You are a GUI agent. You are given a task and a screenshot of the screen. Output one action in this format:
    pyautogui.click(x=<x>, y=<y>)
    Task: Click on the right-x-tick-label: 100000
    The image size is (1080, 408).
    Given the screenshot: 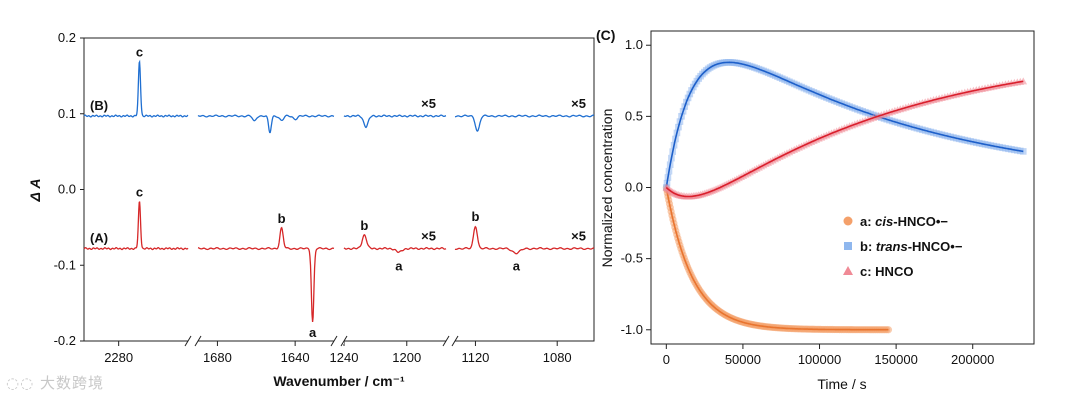 What is the action you would take?
    pyautogui.click(x=819, y=359)
    